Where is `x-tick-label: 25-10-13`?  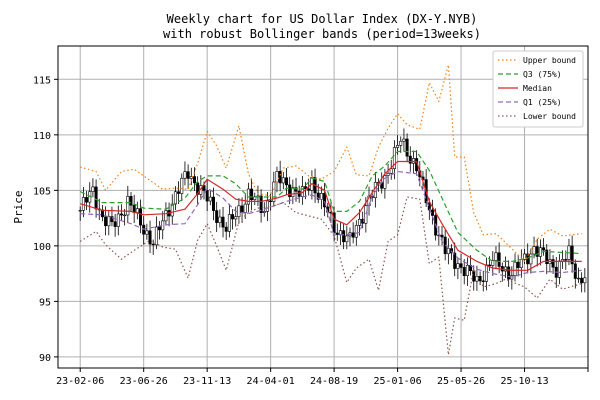 x-tick-label: 25-10-13 is located at coordinates (524, 381).